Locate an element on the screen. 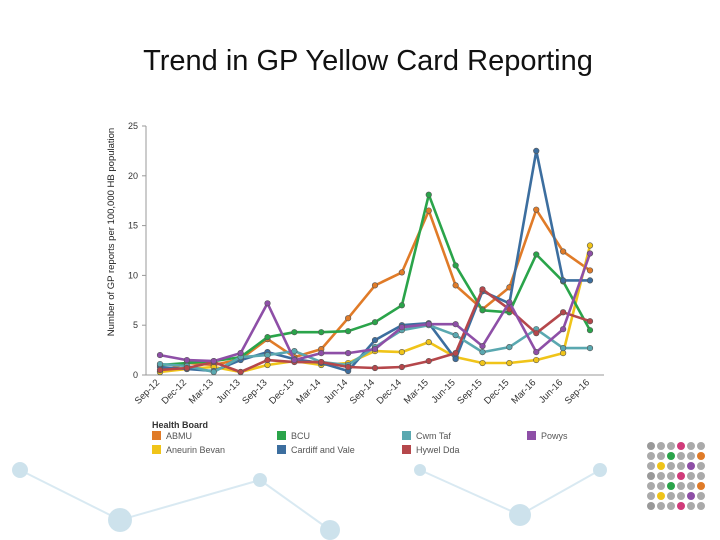 The width and height of the screenshot is (720, 540). x-tick-label: Dec-14 is located at coordinates (389, 391).